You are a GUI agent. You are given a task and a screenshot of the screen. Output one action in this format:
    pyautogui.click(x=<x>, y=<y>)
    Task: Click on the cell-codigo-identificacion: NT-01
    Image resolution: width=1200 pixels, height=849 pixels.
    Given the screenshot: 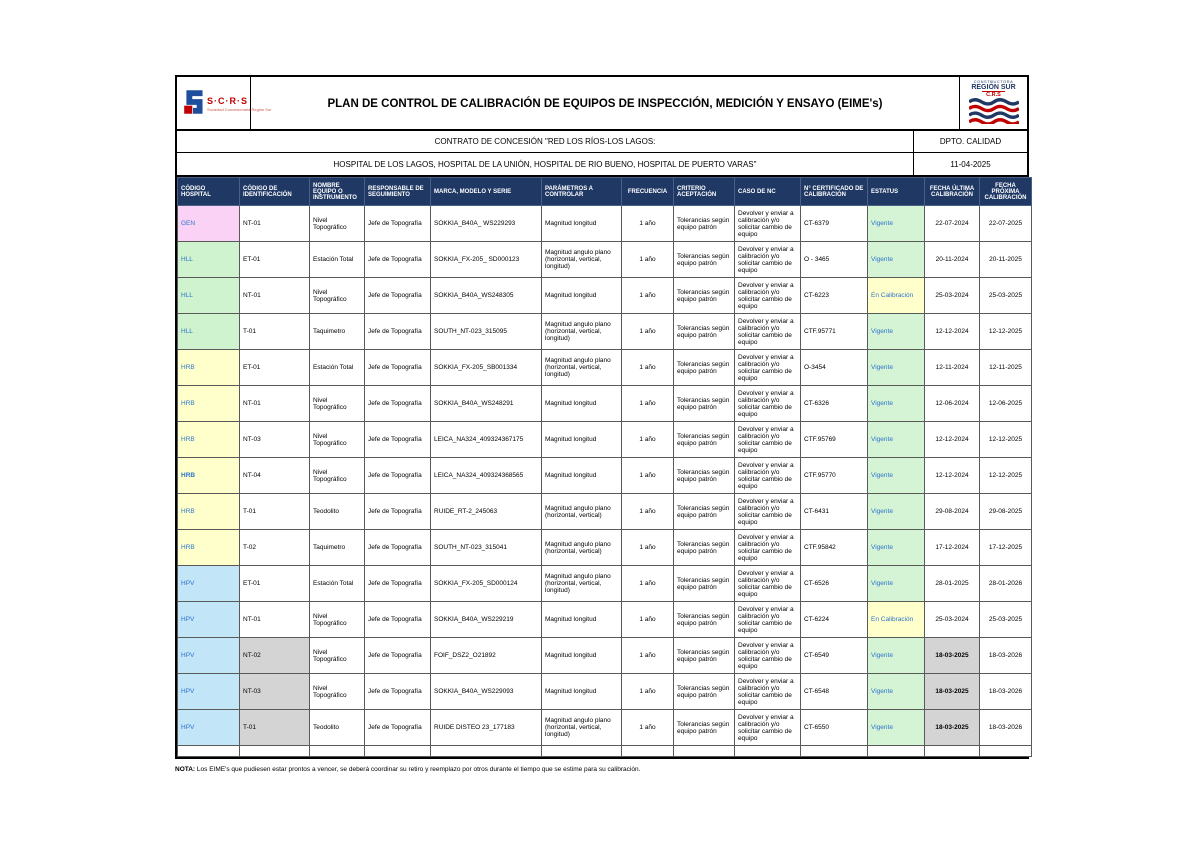 What is the action you would take?
    pyautogui.click(x=274, y=223)
    